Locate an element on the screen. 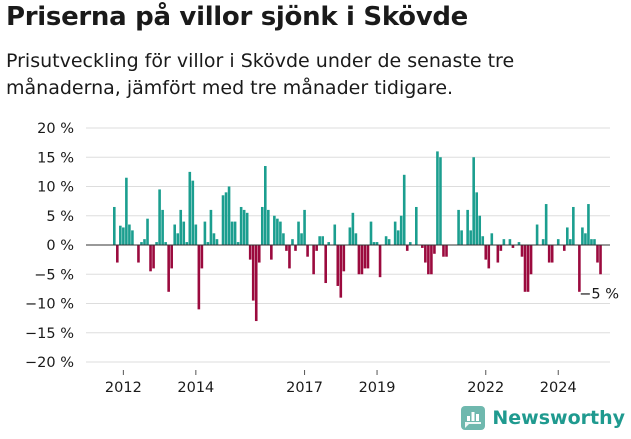 This screenshot has height=439, width=631. x-axis-ticks: 2012 2014 2017 2019 2022 2024 is located at coordinates (341, 383).